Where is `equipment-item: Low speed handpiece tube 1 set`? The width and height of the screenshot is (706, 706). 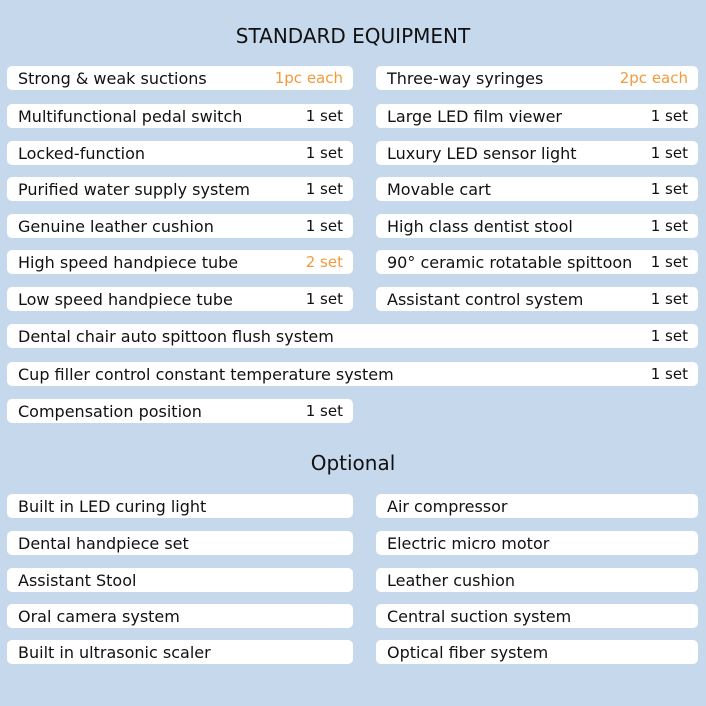
equipment-item: Low speed handpiece tube 1 set is located at coordinates (180, 299).